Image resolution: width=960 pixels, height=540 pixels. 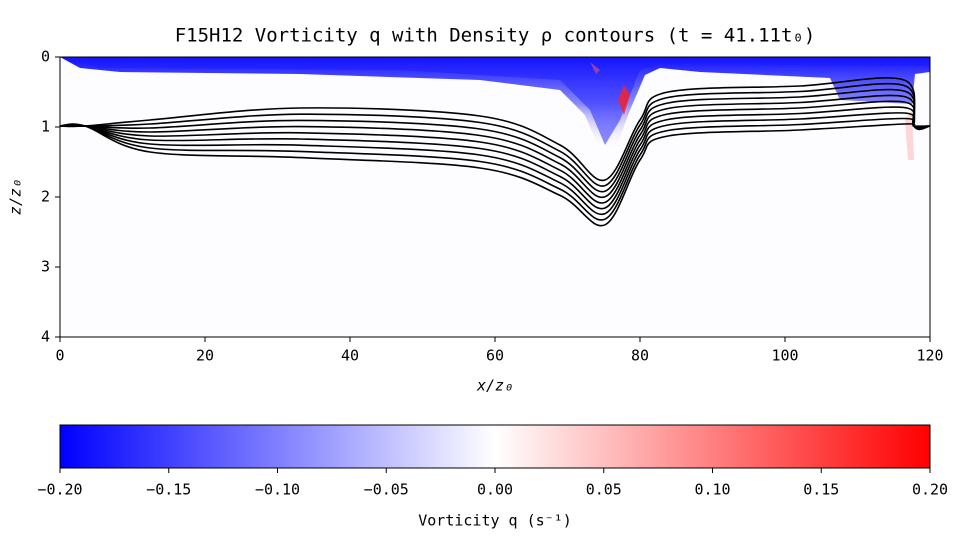 I want to click on colorbar, so click(x=495, y=446).